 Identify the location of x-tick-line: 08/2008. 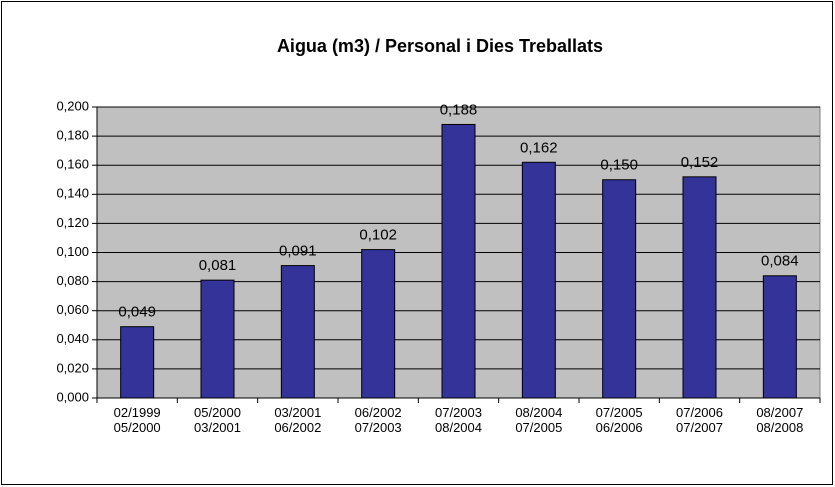
(779, 427).